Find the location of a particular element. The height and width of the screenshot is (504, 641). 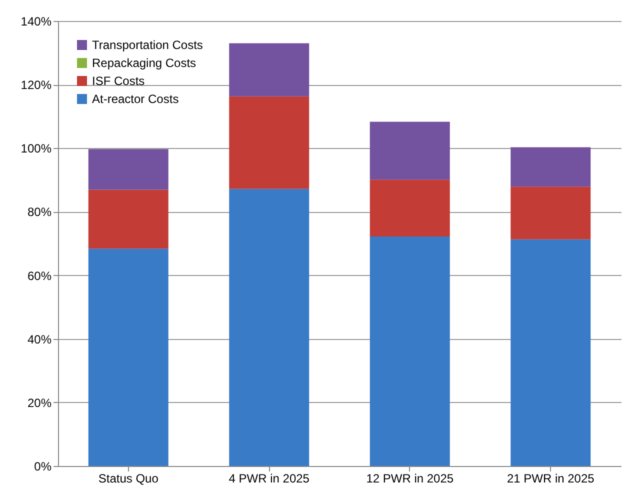

x-tick-label: 21 PWR in 2025 is located at coordinates (550, 479).